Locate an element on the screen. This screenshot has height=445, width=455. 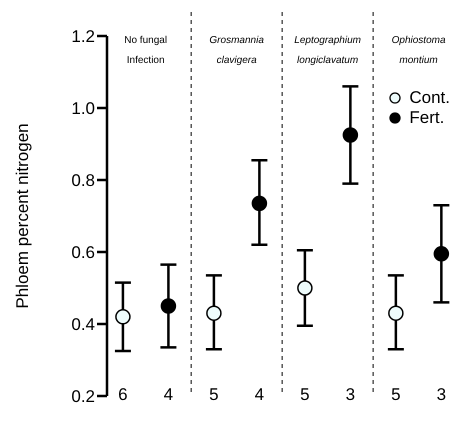
y-tick-label: 1.0 is located at coordinates (83, 108).